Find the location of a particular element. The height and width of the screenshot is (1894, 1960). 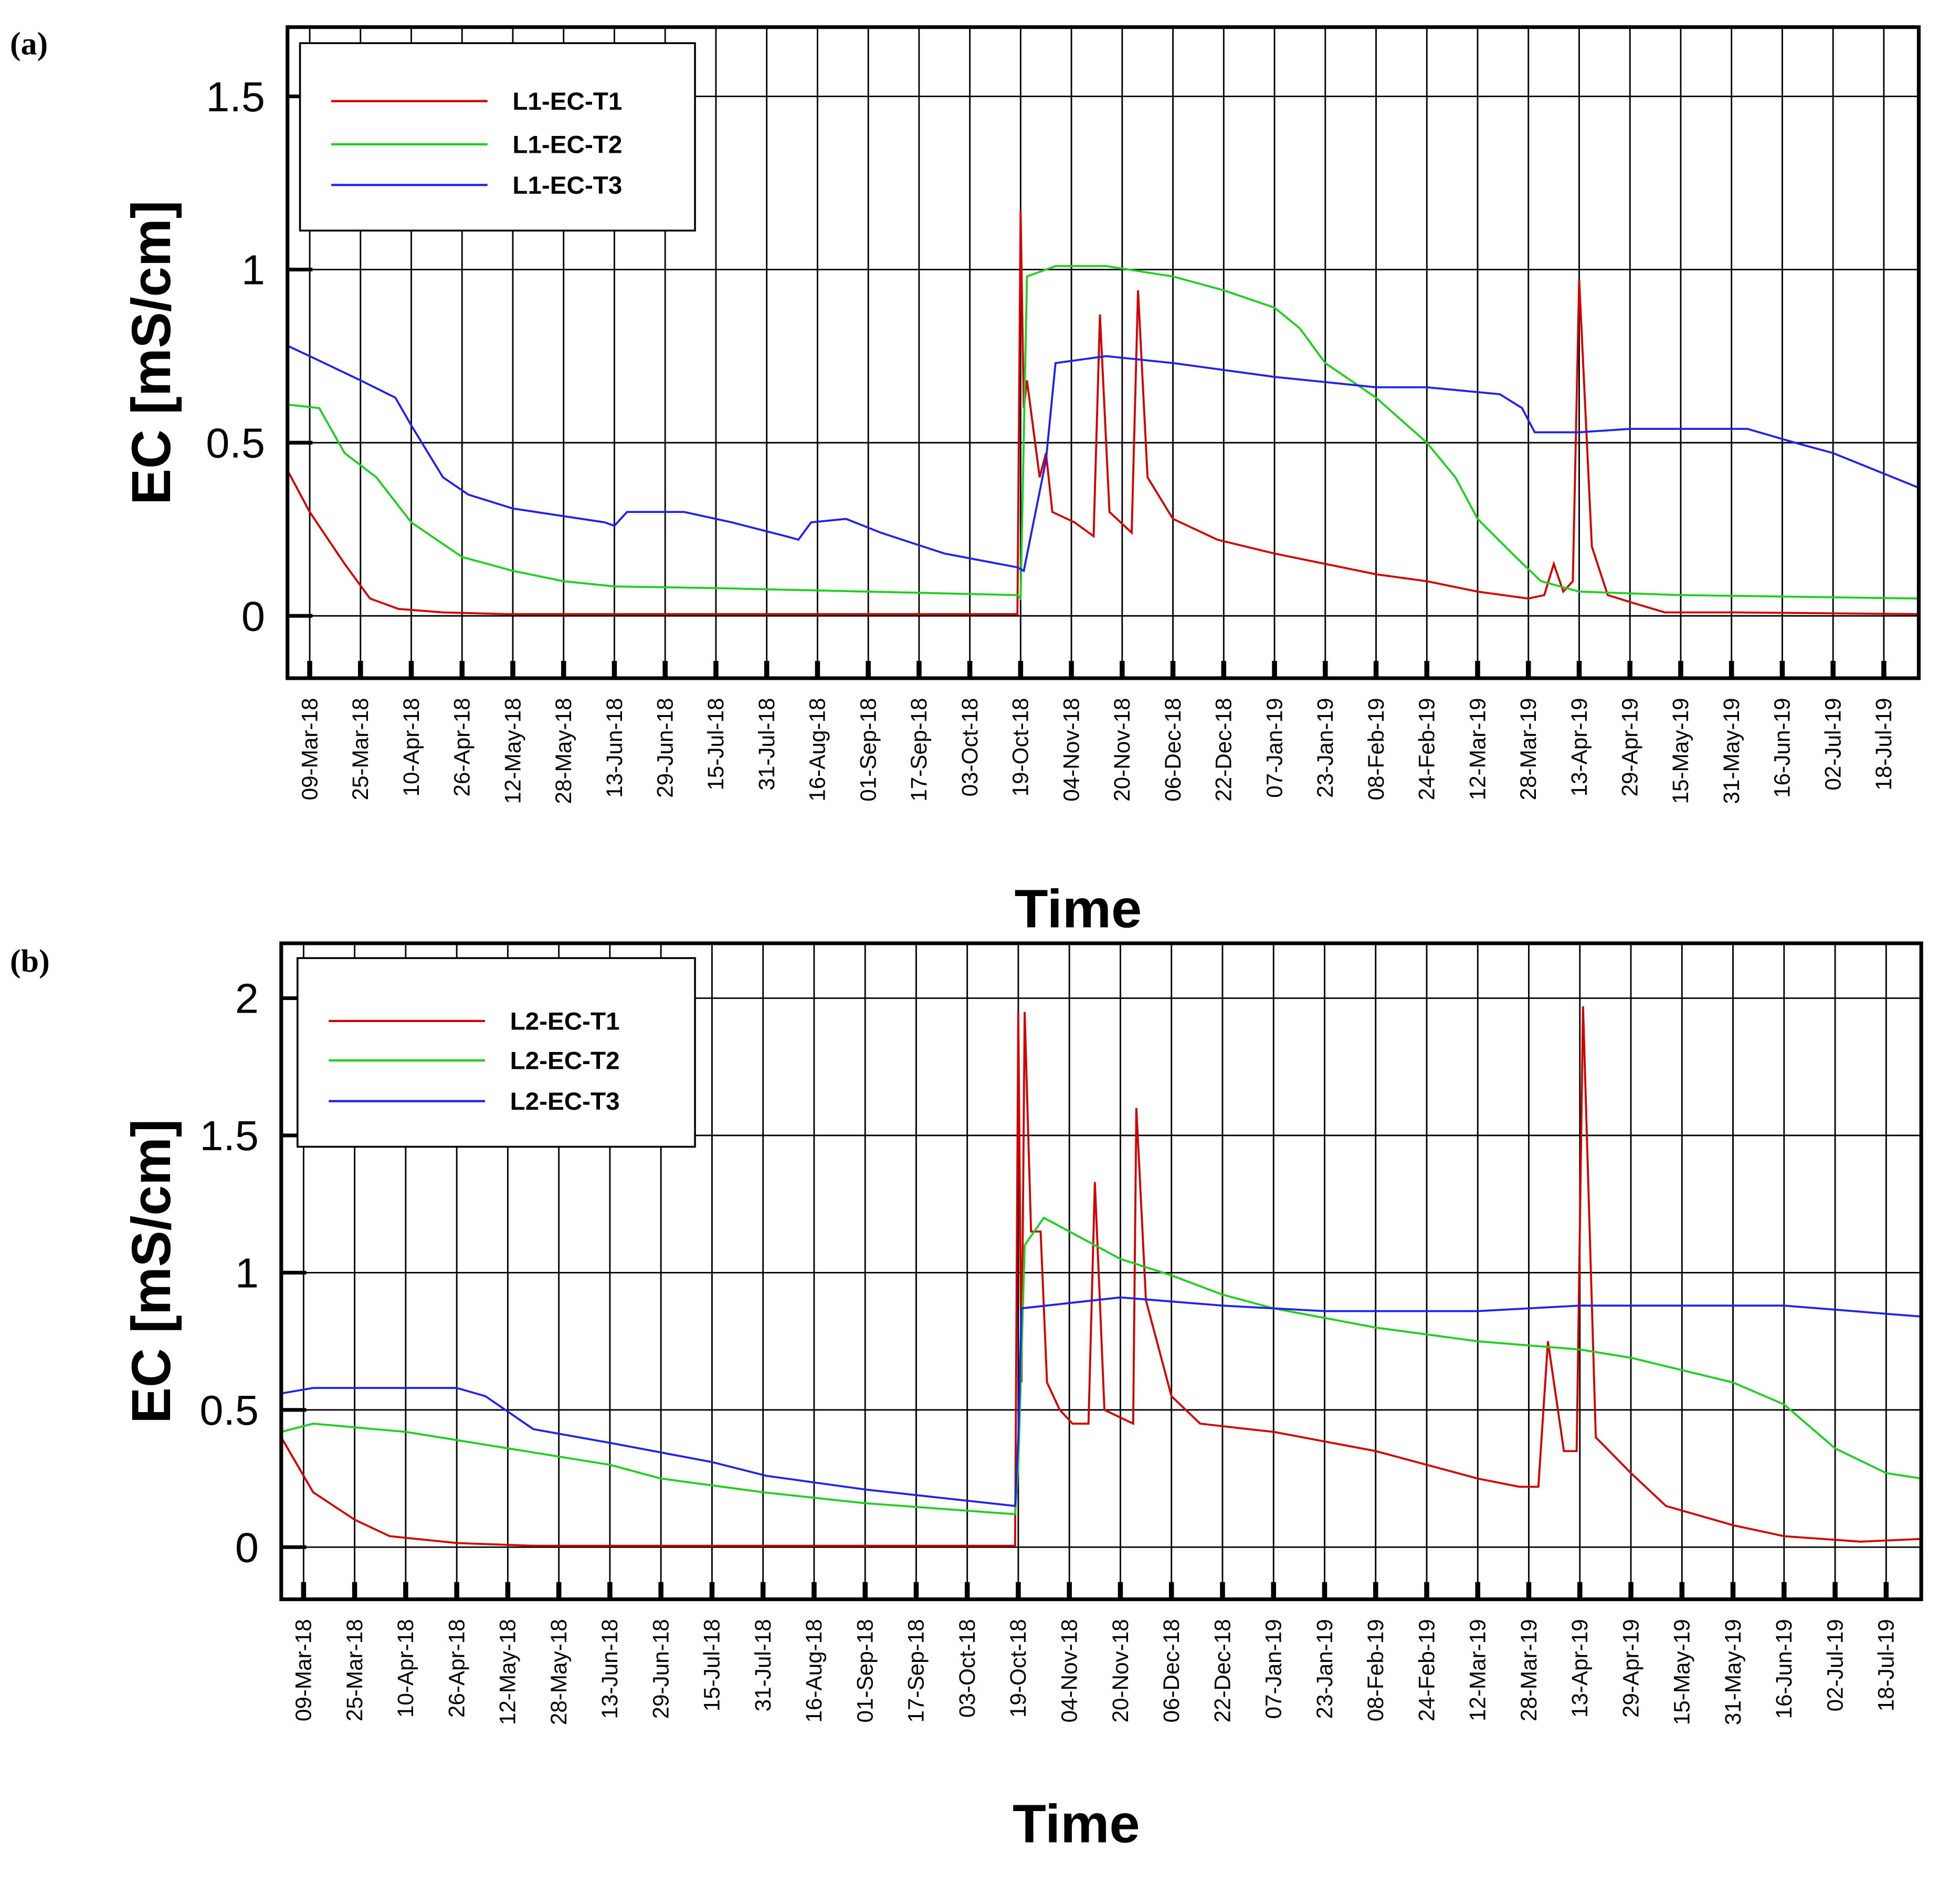

panel-label: (a) is located at coordinates (29, 44).